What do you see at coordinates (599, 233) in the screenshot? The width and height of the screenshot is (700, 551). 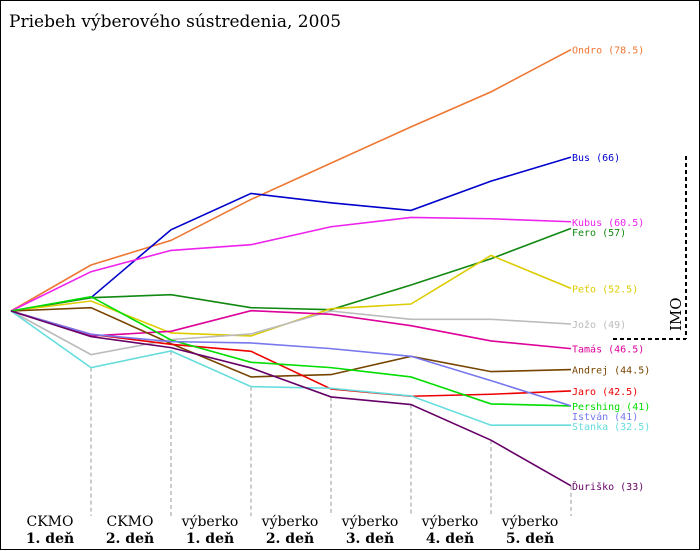 I see `series-end-label: Fero (57)` at bounding box center [599, 233].